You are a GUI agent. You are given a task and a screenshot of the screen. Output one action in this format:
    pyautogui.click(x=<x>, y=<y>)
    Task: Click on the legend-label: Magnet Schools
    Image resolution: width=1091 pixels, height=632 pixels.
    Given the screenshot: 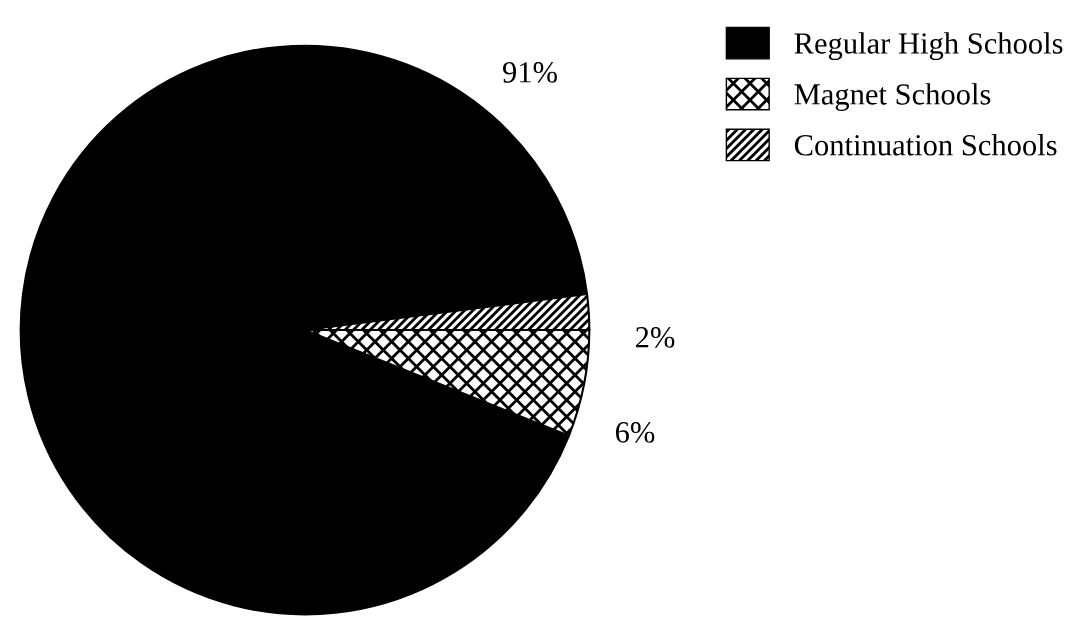 What is the action you would take?
    pyautogui.click(x=892, y=97)
    